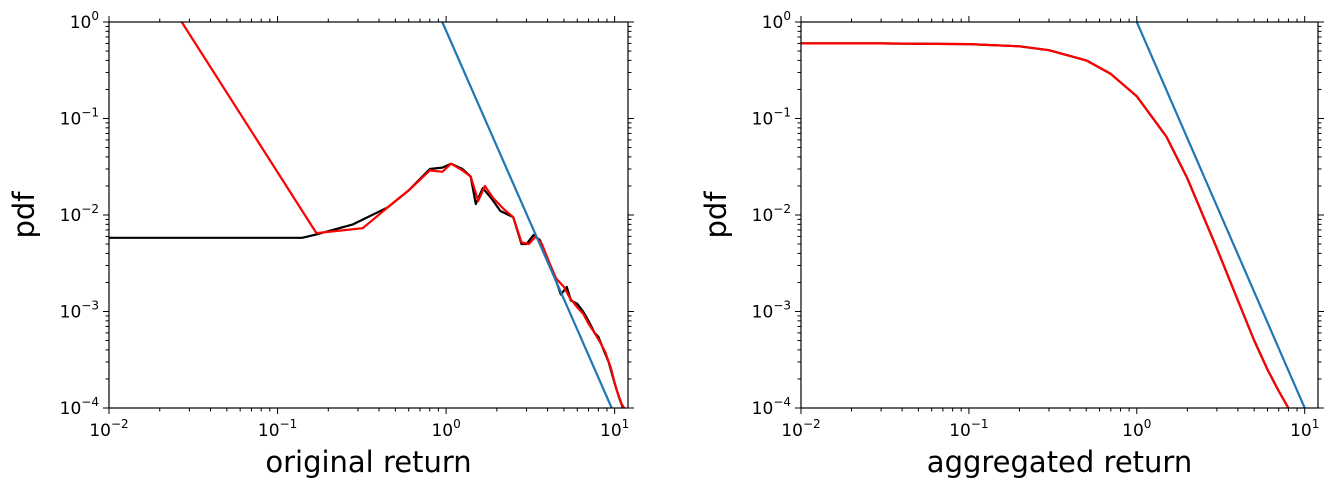 This screenshot has width=1332, height=486. Describe the element at coordinates (84, 21) in the screenshot. I see `left-y-tick-label: 10⁰` at that location.